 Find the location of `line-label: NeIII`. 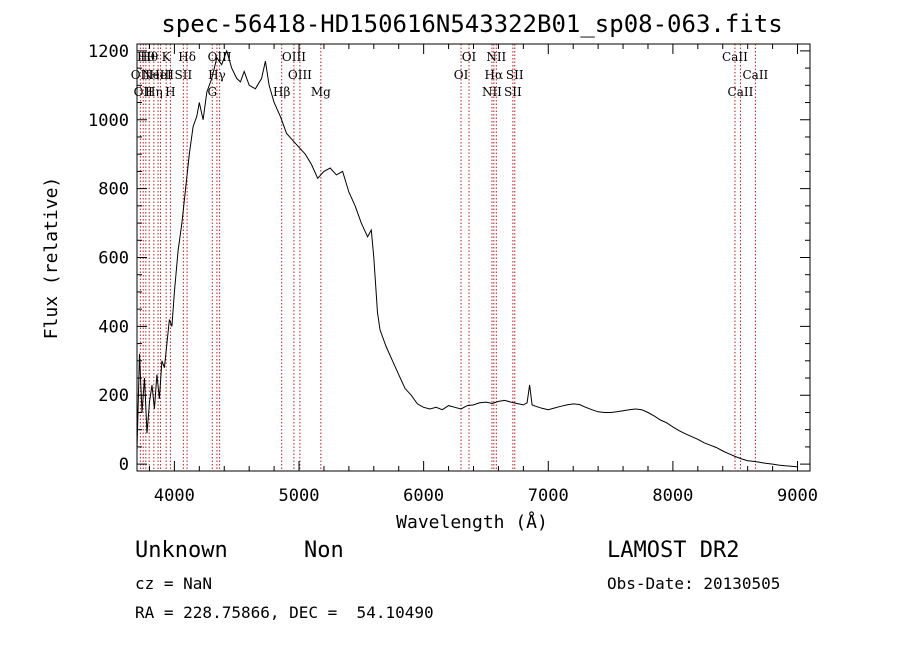

line-label: NeIII is located at coordinates (158, 75).